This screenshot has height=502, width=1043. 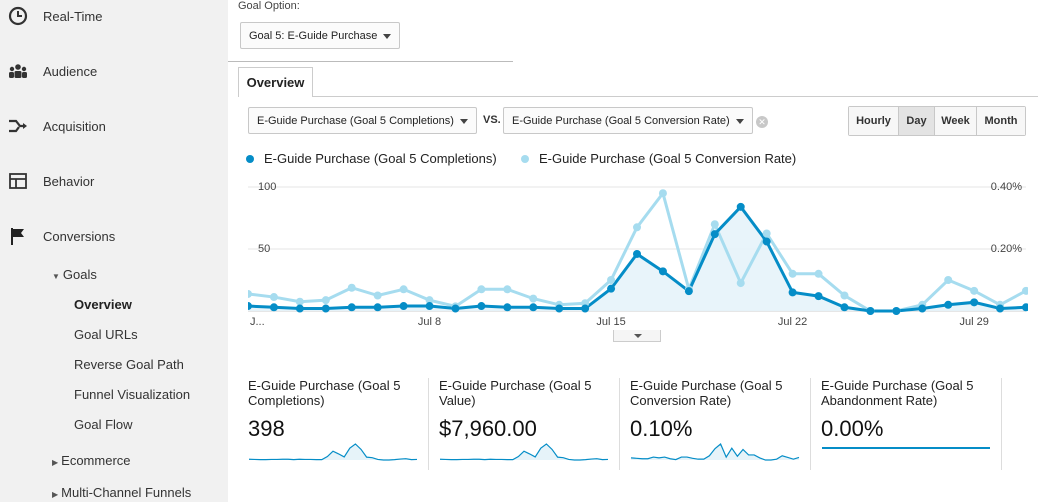 What do you see at coordinates (320, 35) in the screenshot?
I see `goal-option-select: Goal 5: E-Guide Purchase` at bounding box center [320, 35].